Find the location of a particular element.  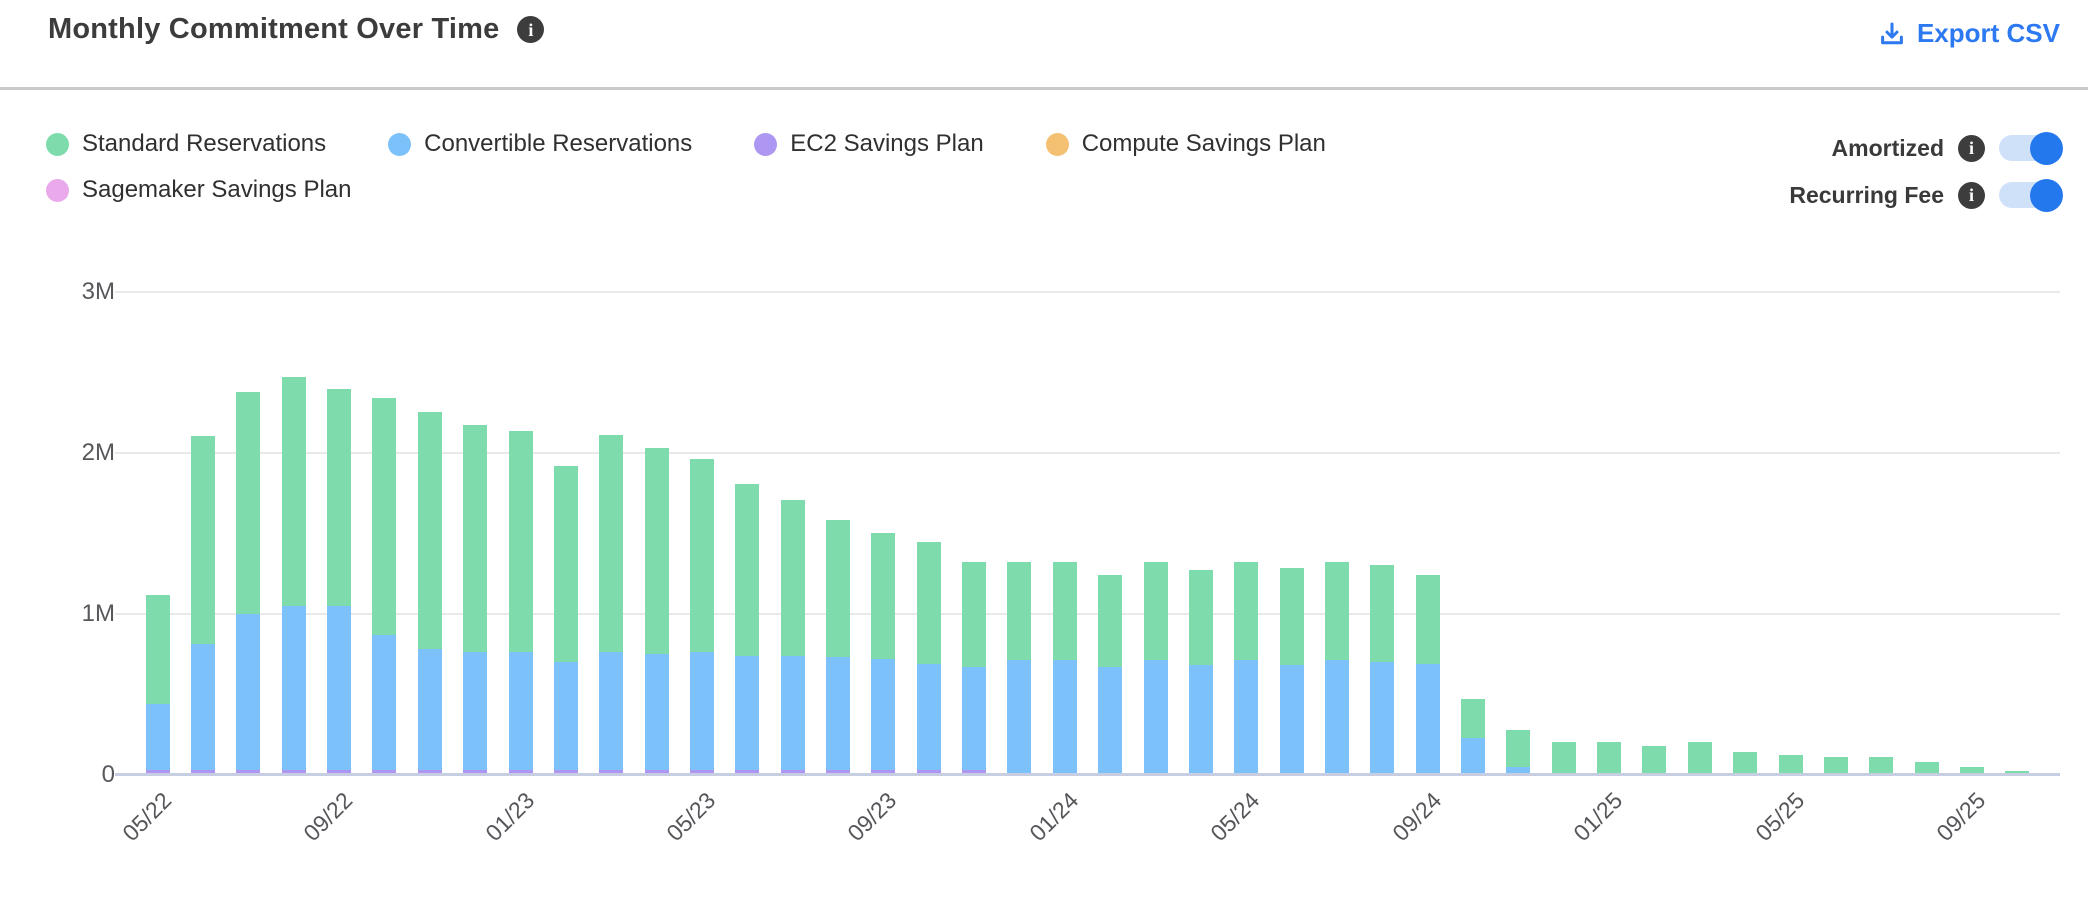

bar-09/23 is located at coordinates (883, 653).